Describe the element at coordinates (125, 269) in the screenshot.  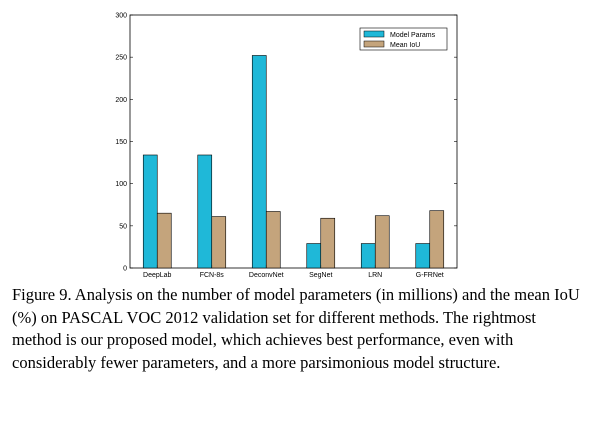
I see `y-tick-label: 0` at that location.